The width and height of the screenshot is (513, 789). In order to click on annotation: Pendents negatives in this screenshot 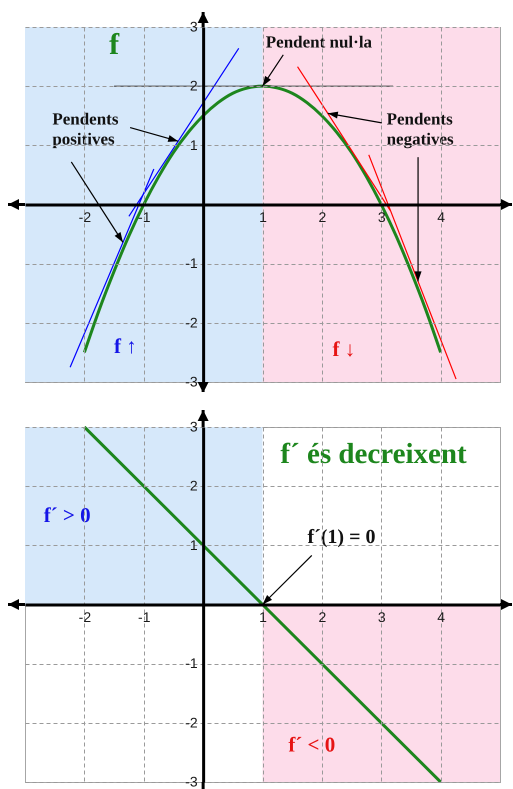, I will do `click(420, 129)`.